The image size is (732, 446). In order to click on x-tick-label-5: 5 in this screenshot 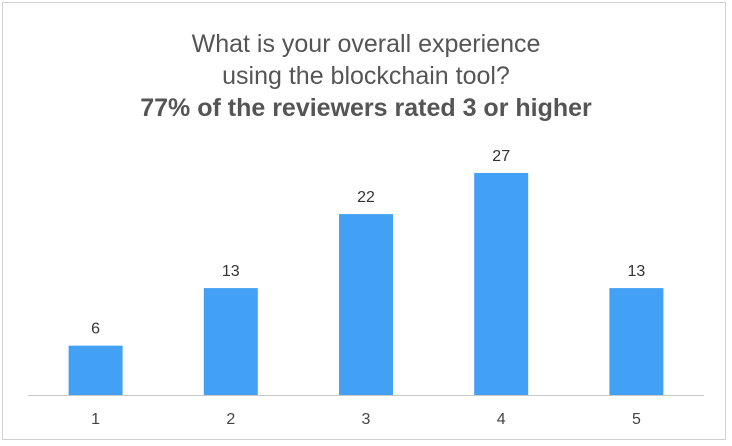, I will do `click(636, 419)`.